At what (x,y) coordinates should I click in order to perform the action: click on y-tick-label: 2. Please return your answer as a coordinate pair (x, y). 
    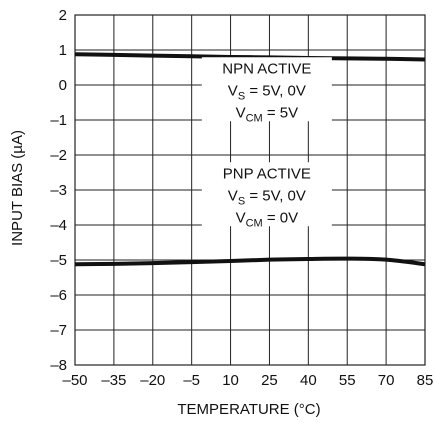
    Looking at the image, I should click on (63, 15).